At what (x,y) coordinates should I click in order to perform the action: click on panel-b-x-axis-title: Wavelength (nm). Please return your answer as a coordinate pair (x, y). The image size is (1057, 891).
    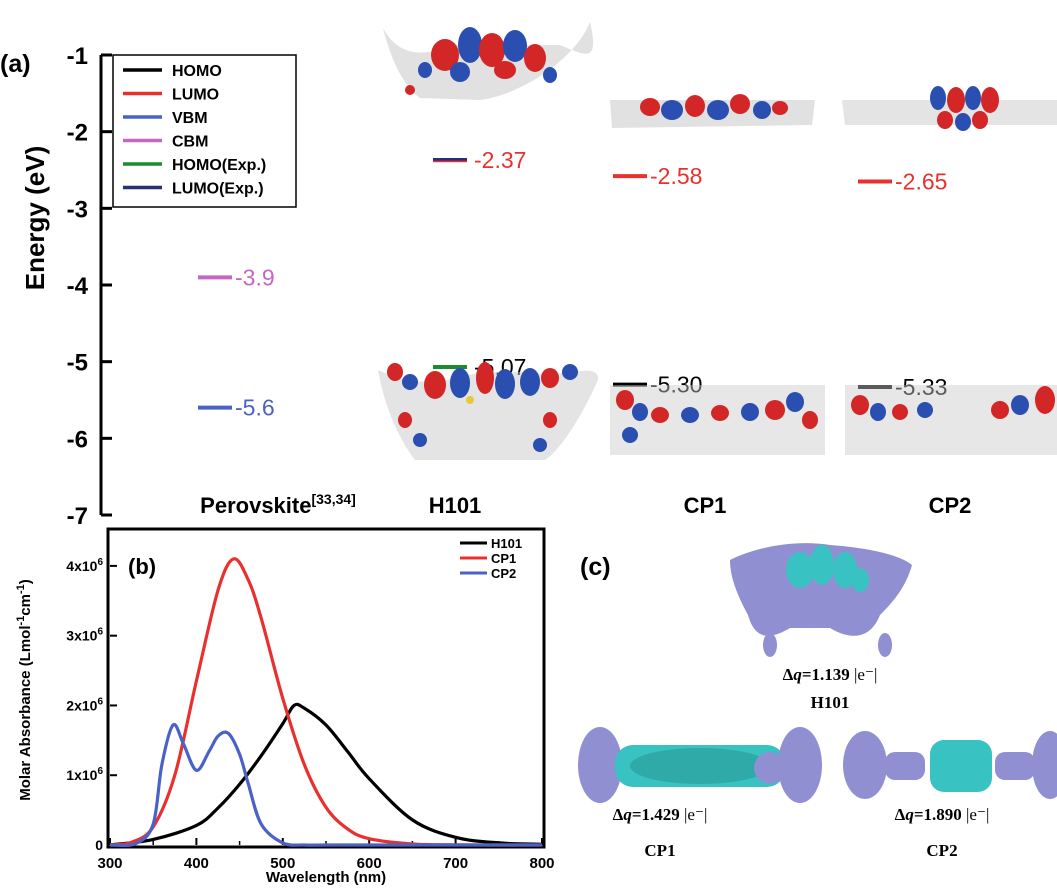
    Looking at the image, I should click on (326, 877).